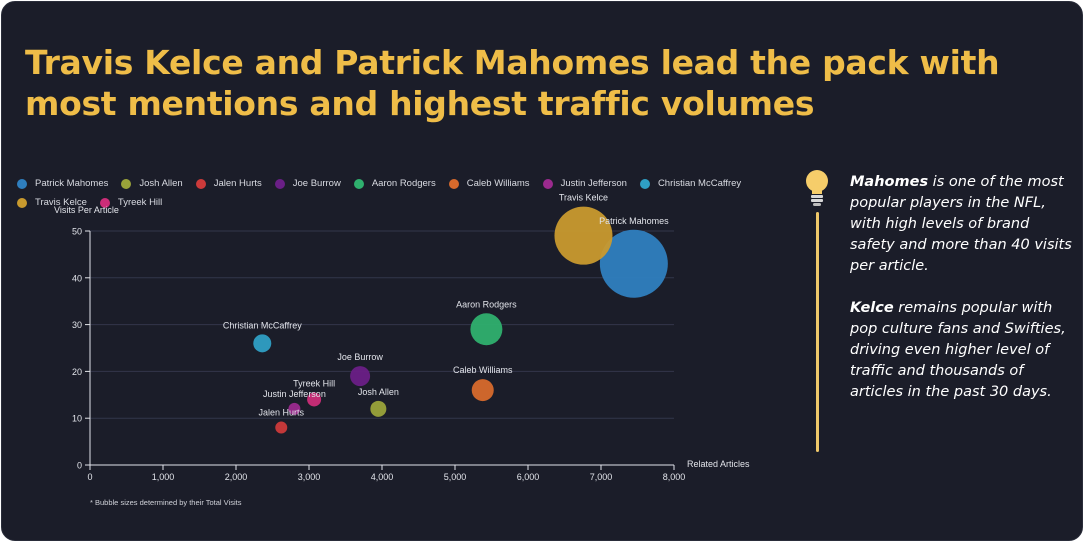 The width and height of the screenshot is (1084, 542). What do you see at coordinates (77, 372) in the screenshot?
I see `y-tick-label: 20` at bounding box center [77, 372].